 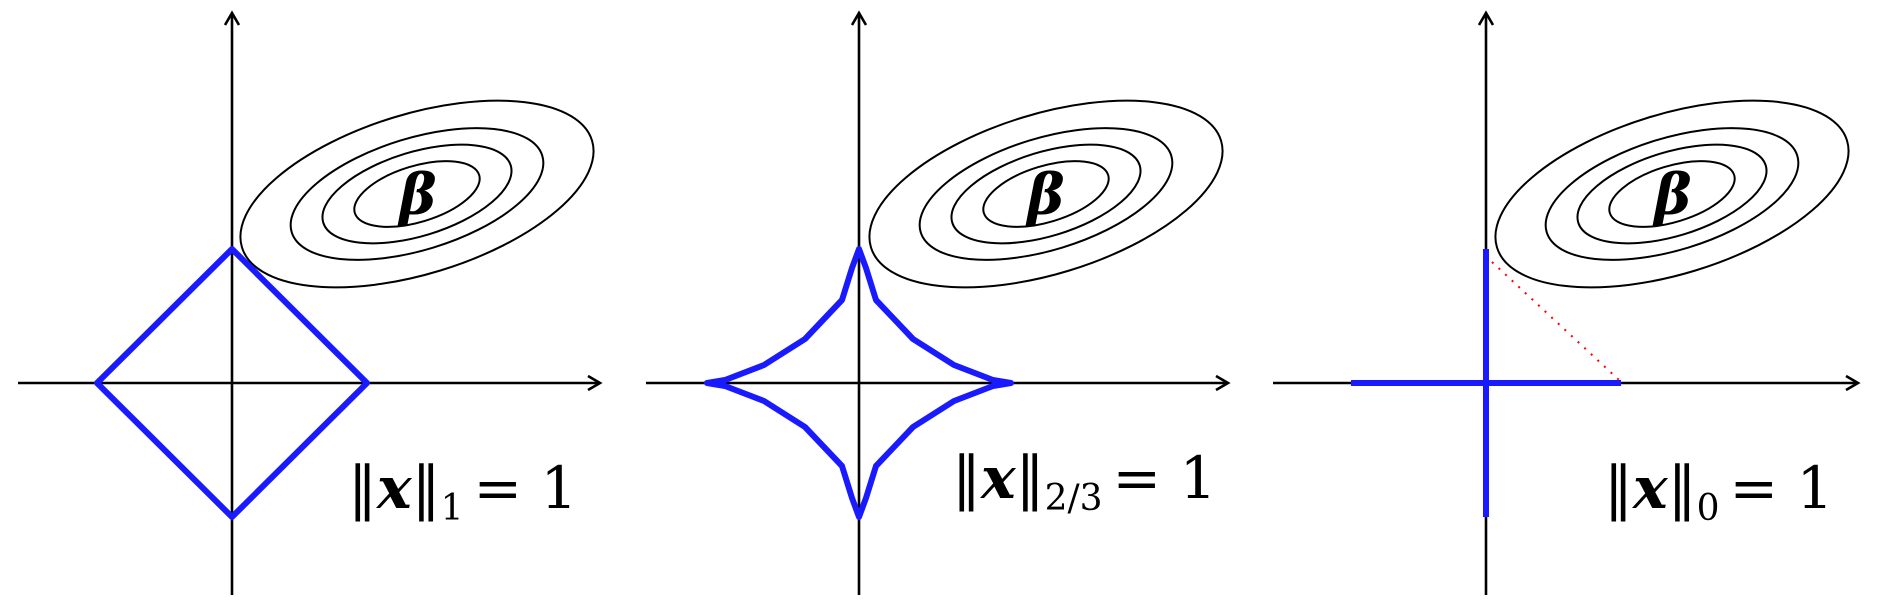 What do you see at coordinates (462, 491) in the screenshot?
I see `norm-label: ‖x‖1 = 1` at bounding box center [462, 491].